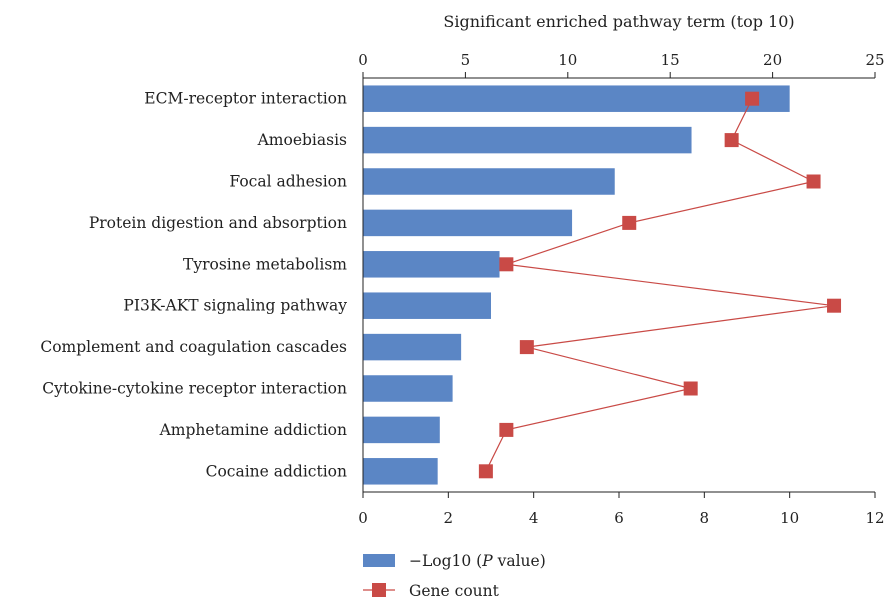 The width and height of the screenshot is (885, 599). What do you see at coordinates (670, 60) in the screenshot?
I see `top-tick-label: 15` at bounding box center [670, 60].